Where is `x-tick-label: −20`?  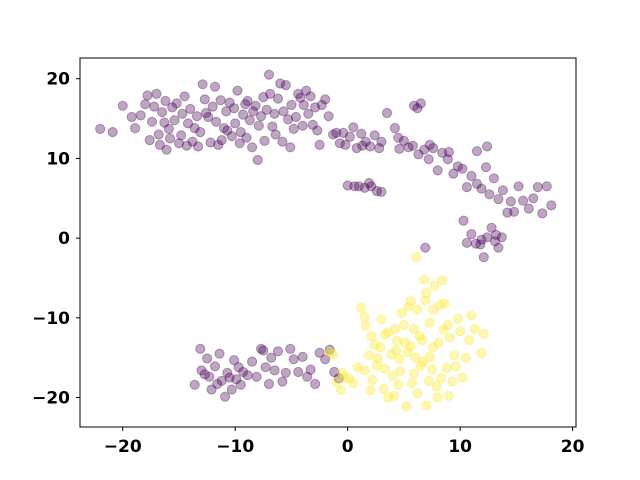 x-tick-label: −20 is located at coordinates (123, 447).